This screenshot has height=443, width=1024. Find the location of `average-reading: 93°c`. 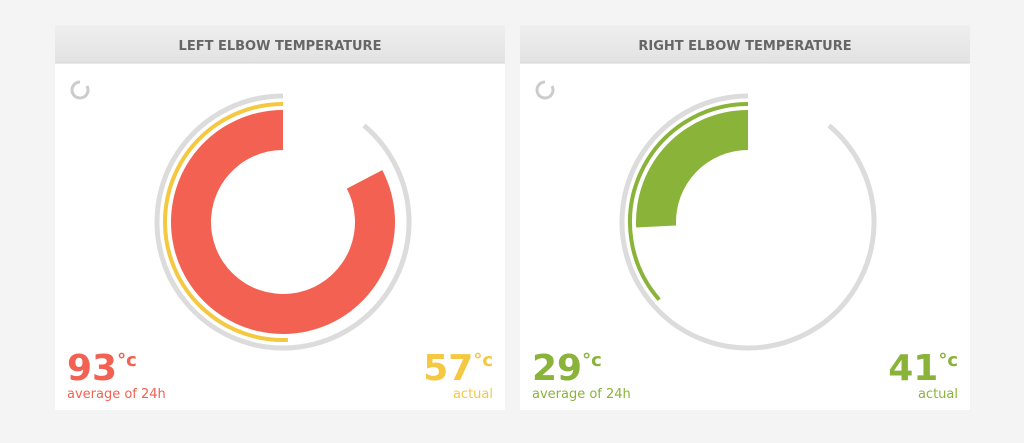

average-reading: 93°c is located at coordinates (102, 368).